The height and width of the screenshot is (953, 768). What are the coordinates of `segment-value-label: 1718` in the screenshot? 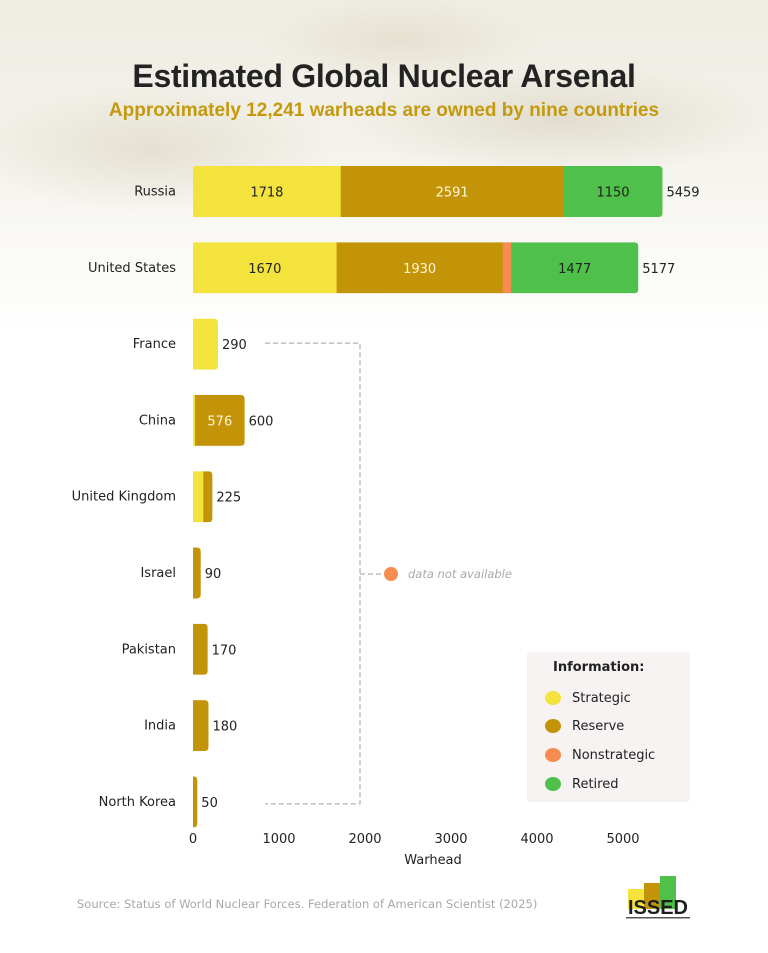 It's located at (266, 193).